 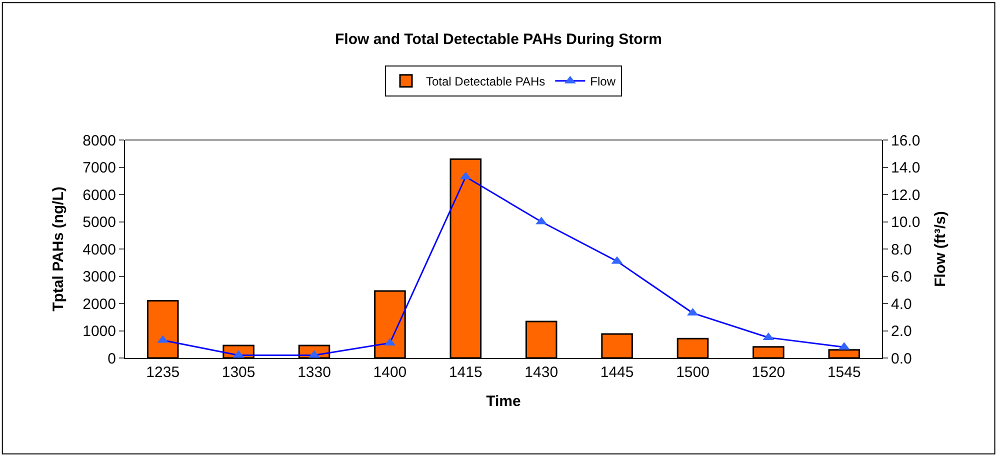 I want to click on y2-tick-label: 2.0, so click(x=901, y=331).